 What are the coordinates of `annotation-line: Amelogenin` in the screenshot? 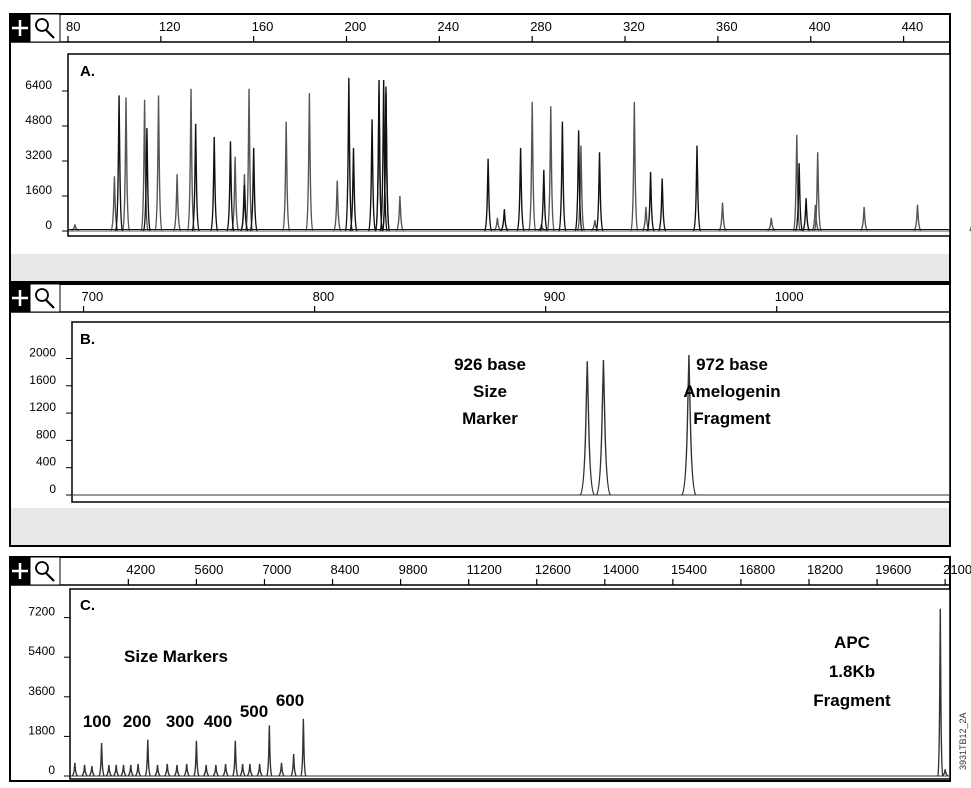 It's located at (731, 391).